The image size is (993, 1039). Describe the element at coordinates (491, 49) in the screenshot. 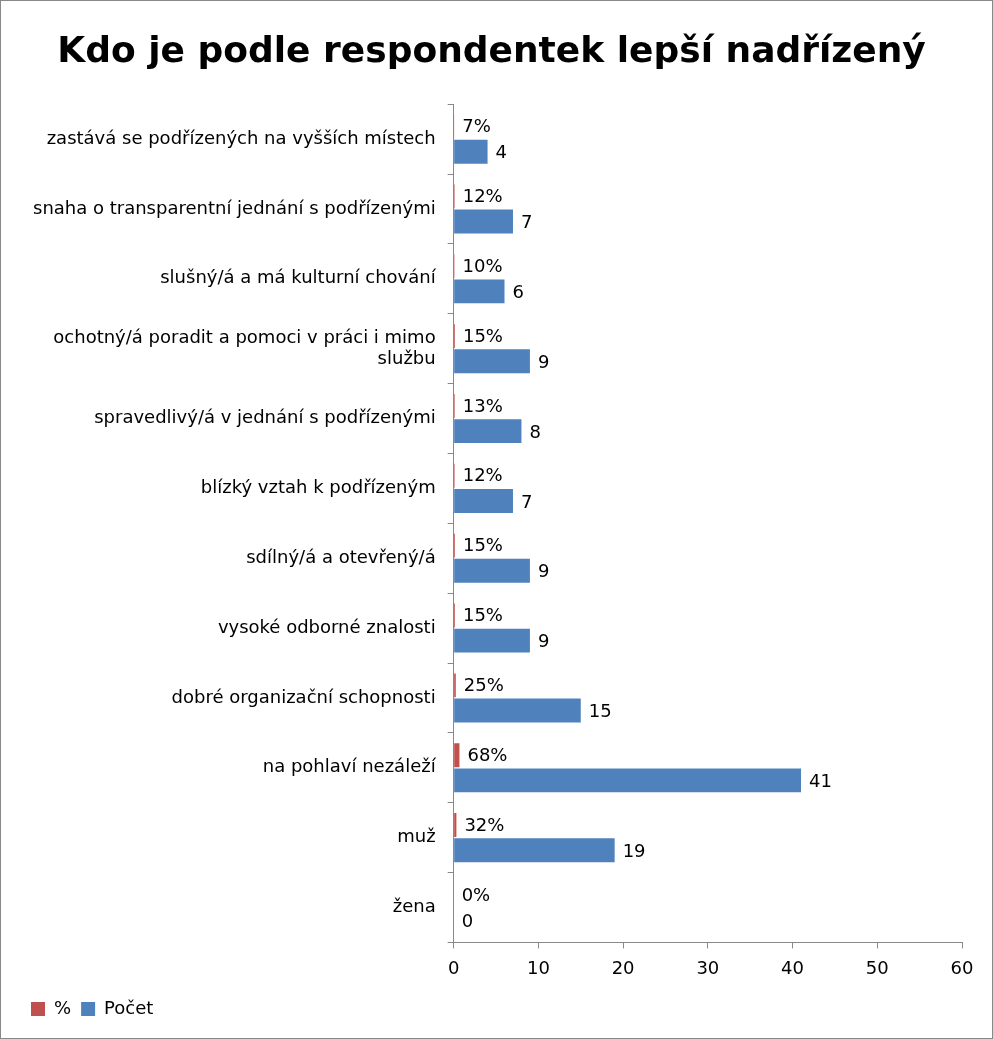

I see `chart-title: Kdo je podle respondentek lepší nadřízený` at that location.